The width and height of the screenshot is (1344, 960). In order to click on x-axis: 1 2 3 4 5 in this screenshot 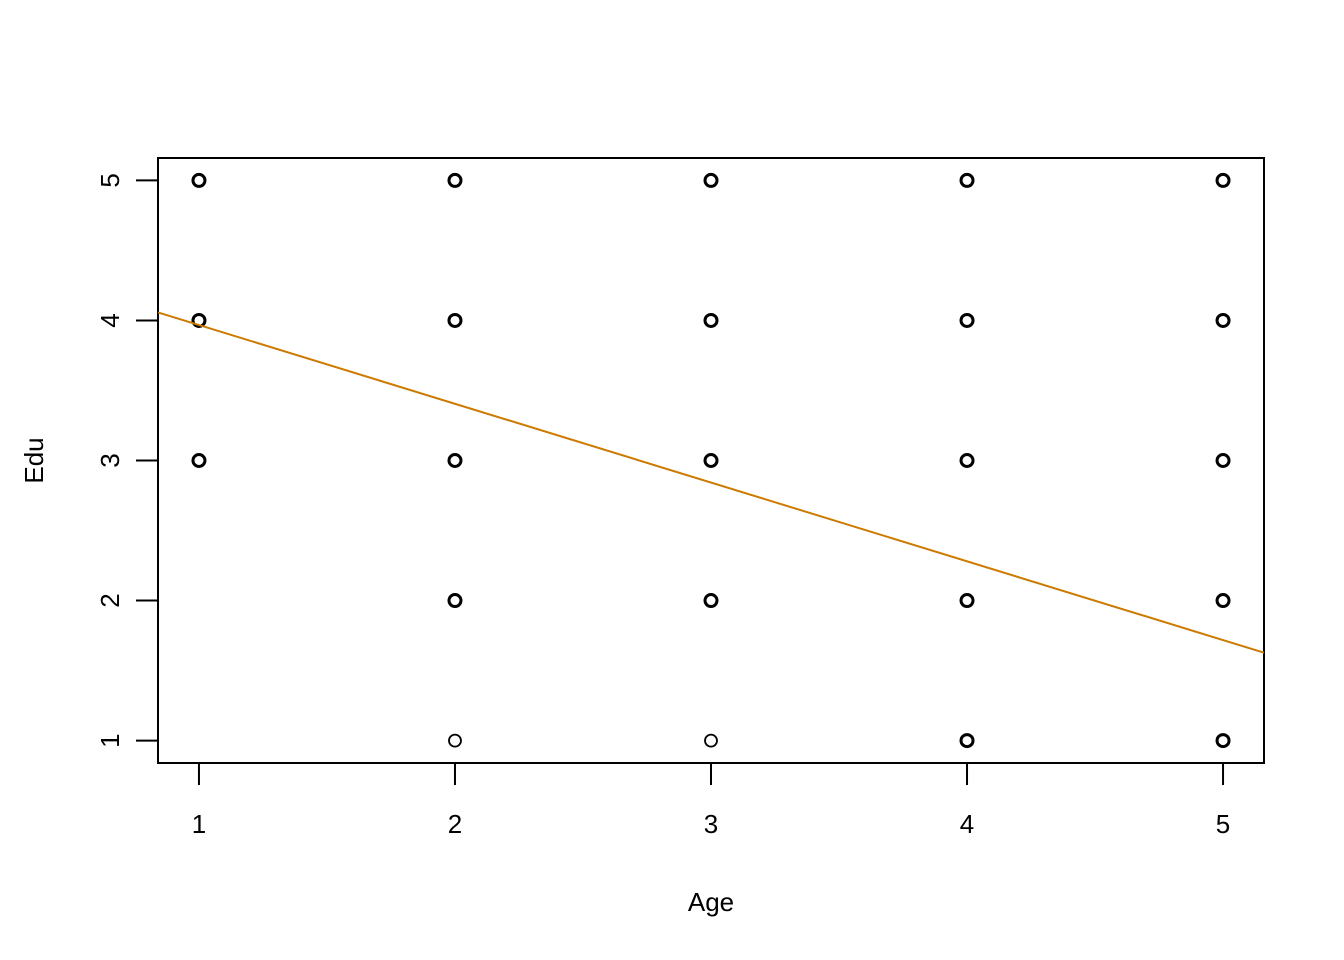, I will do `click(711, 800)`.